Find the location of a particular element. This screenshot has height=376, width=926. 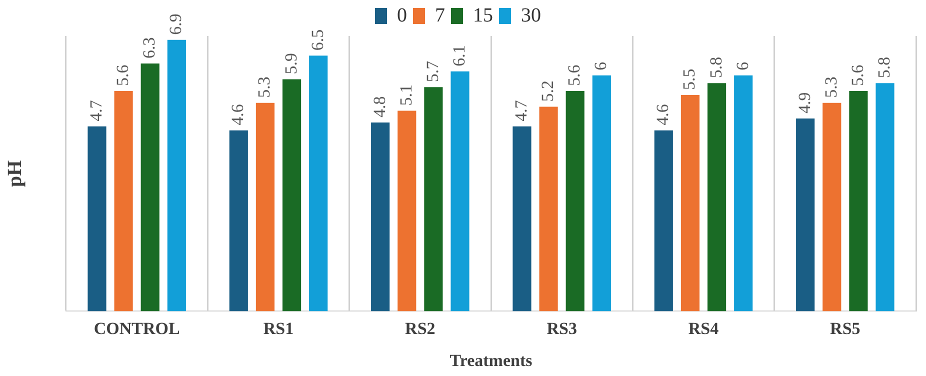

legend-label: 15 is located at coordinates (483, 15).